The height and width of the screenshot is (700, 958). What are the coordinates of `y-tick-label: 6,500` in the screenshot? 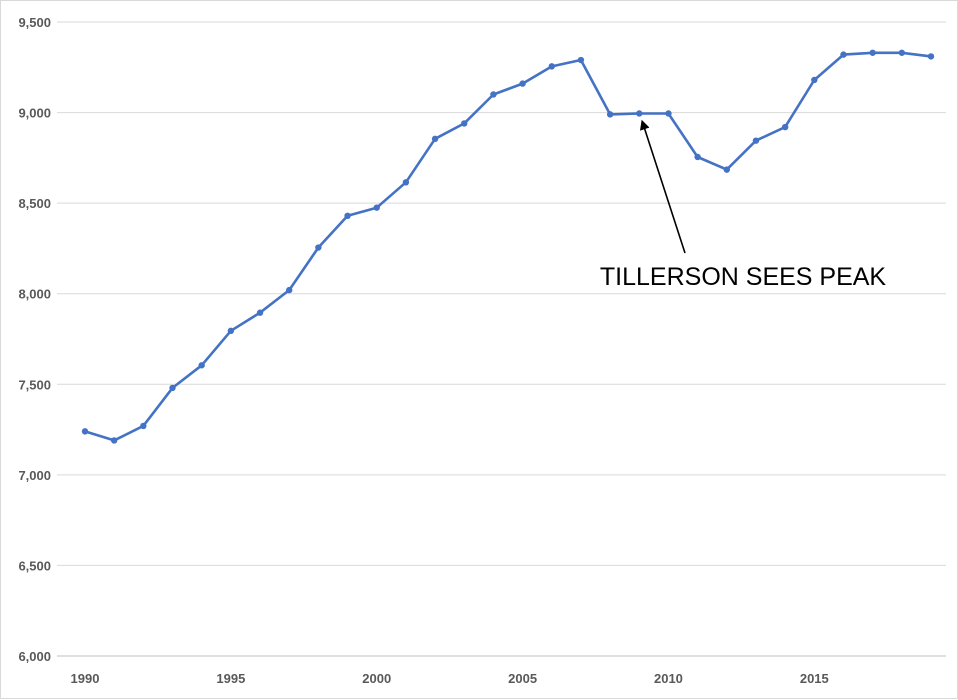 It's located at (34, 565).